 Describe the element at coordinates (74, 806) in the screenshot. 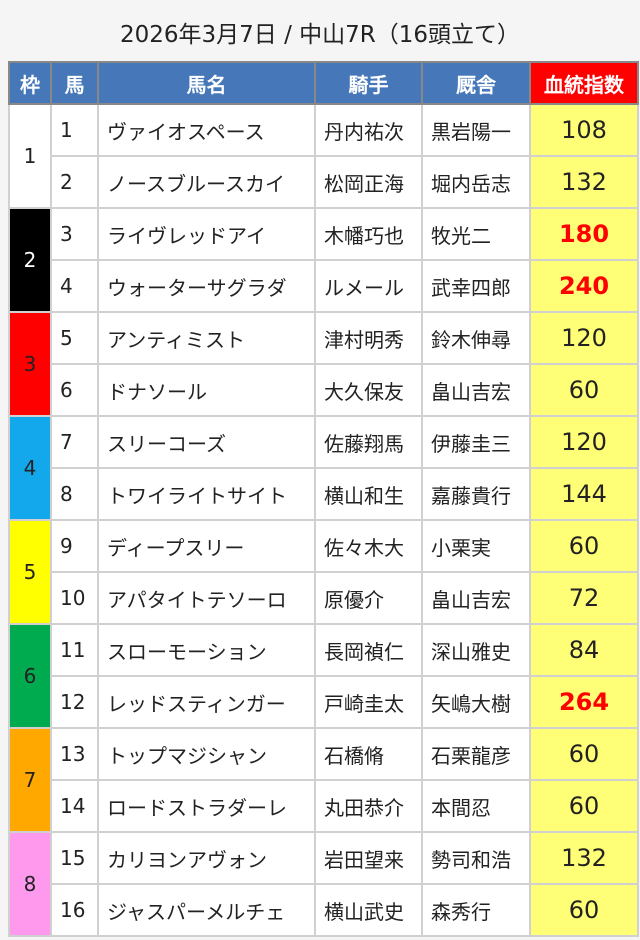

I see `horse-number: 14` at that location.